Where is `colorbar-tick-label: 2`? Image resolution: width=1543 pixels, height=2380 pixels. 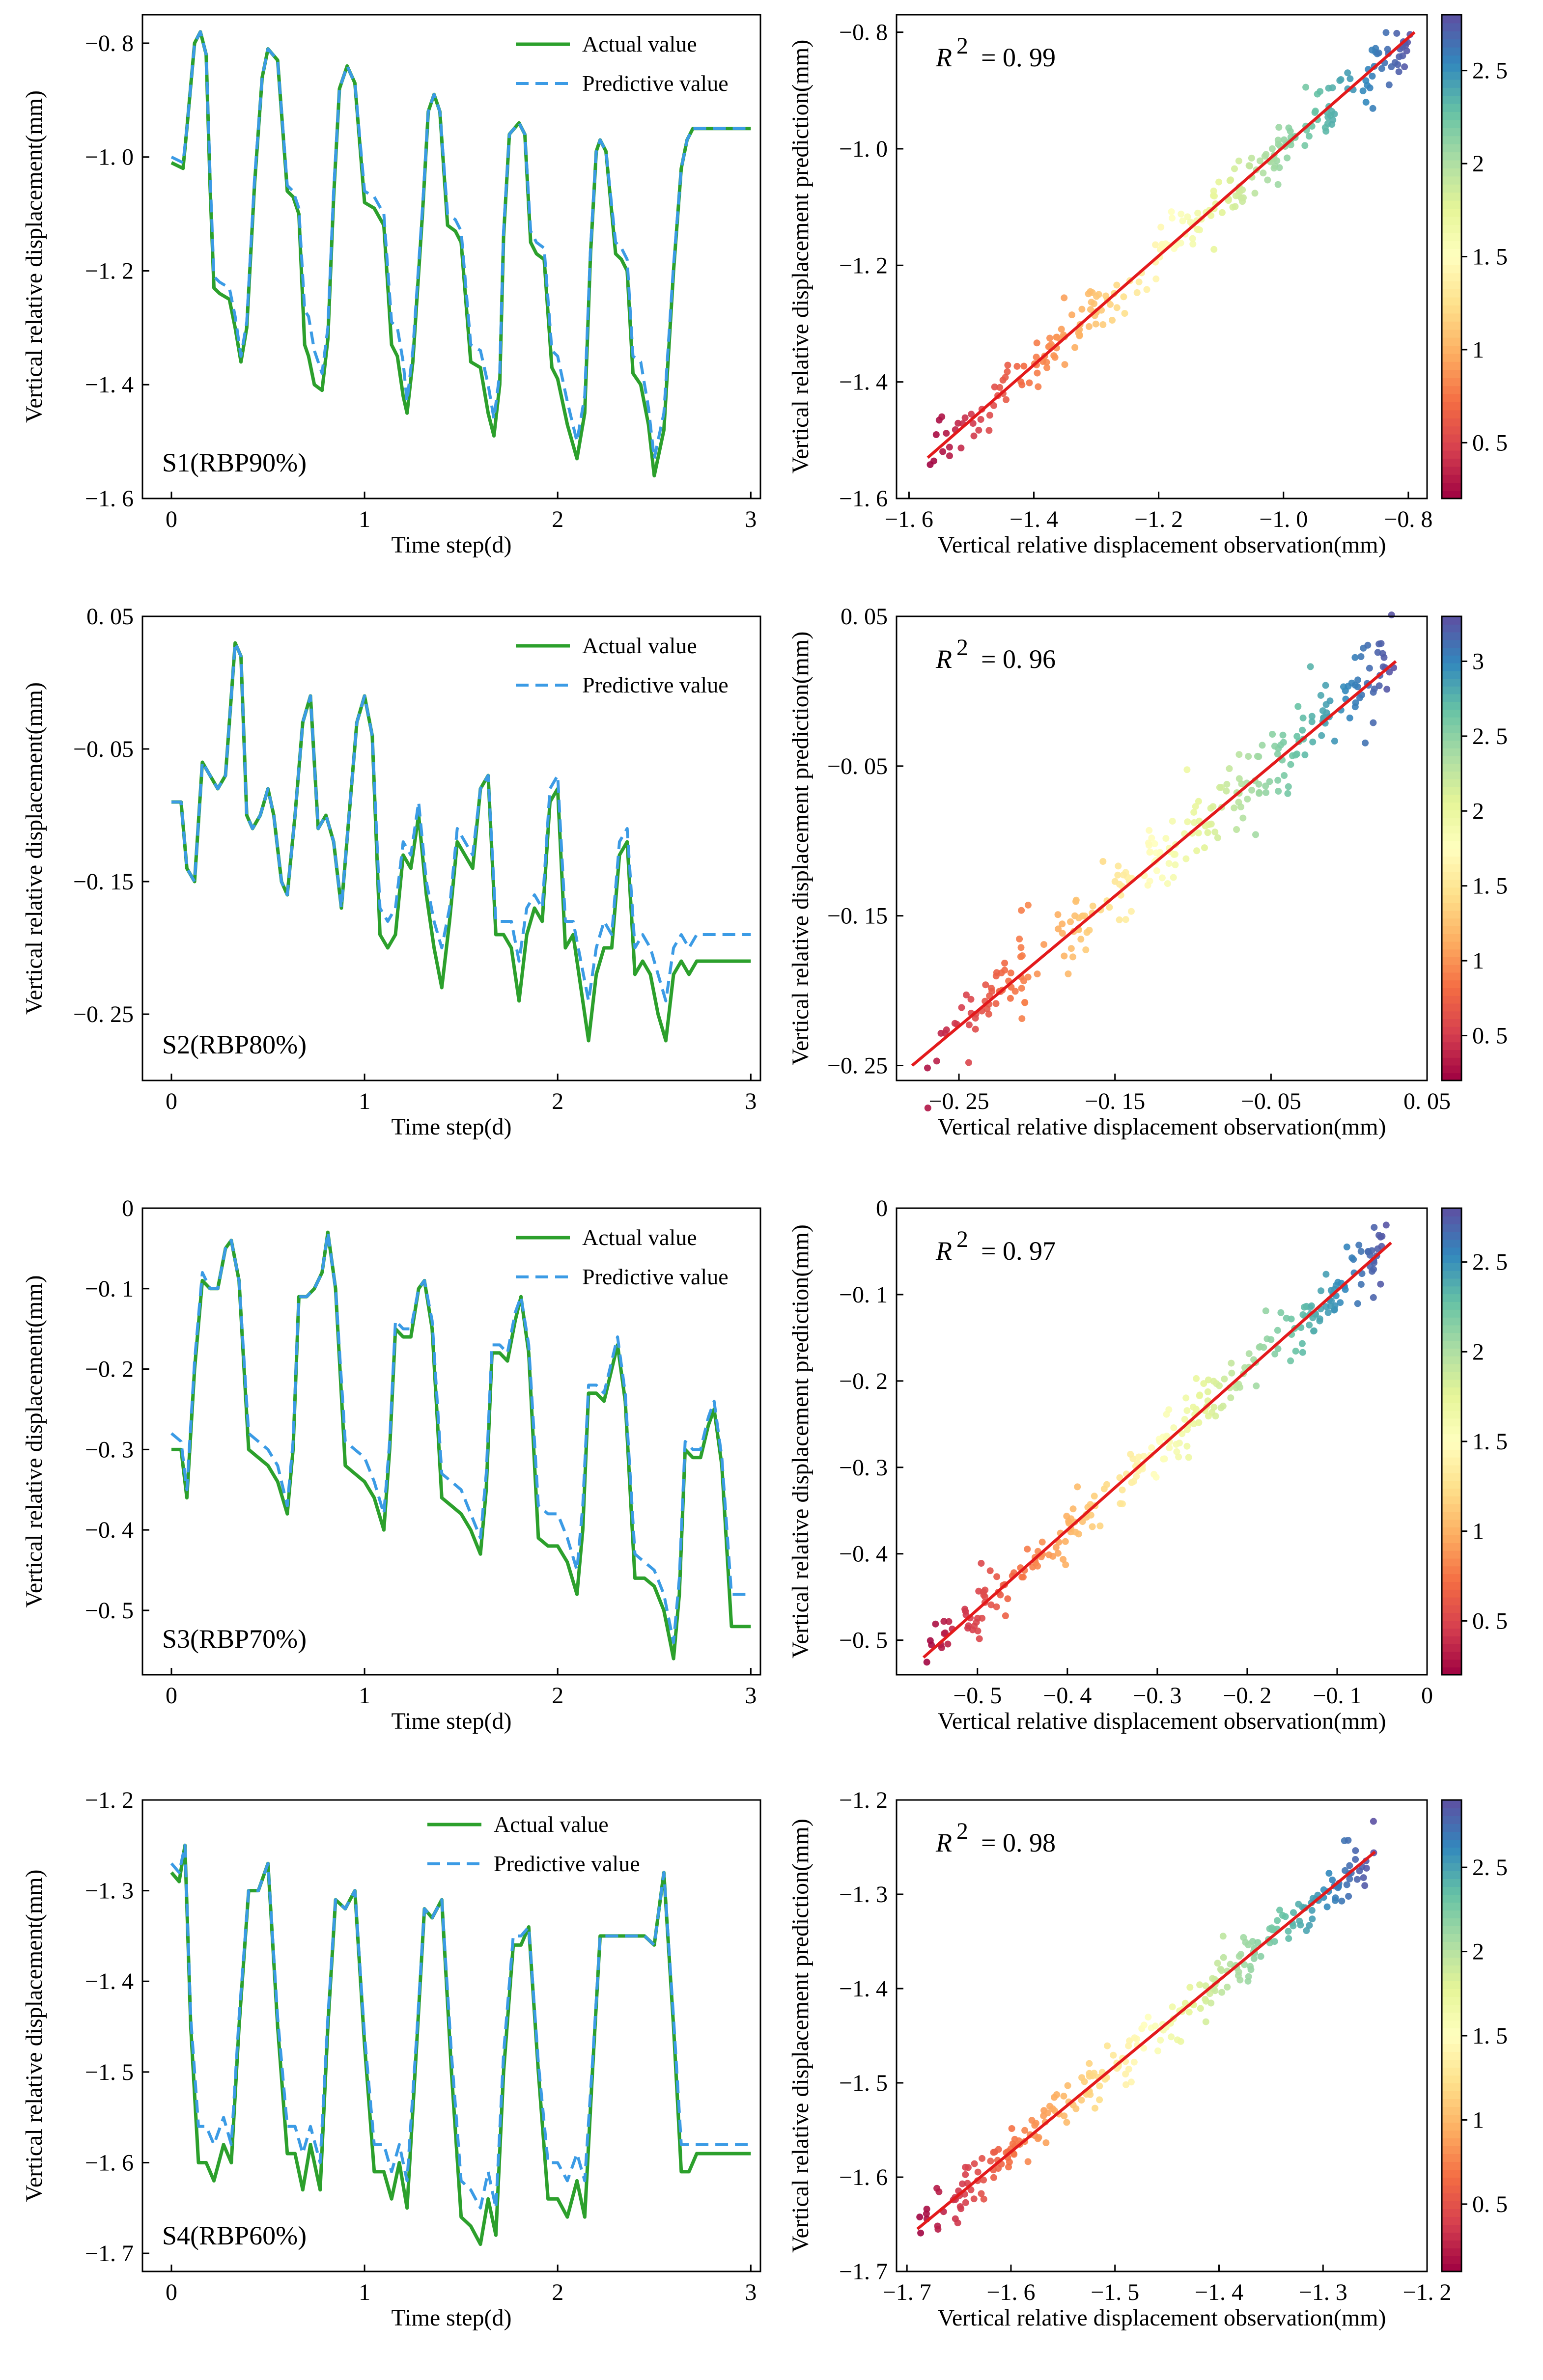 colorbar-tick-label: 2 is located at coordinates (1478, 1952).